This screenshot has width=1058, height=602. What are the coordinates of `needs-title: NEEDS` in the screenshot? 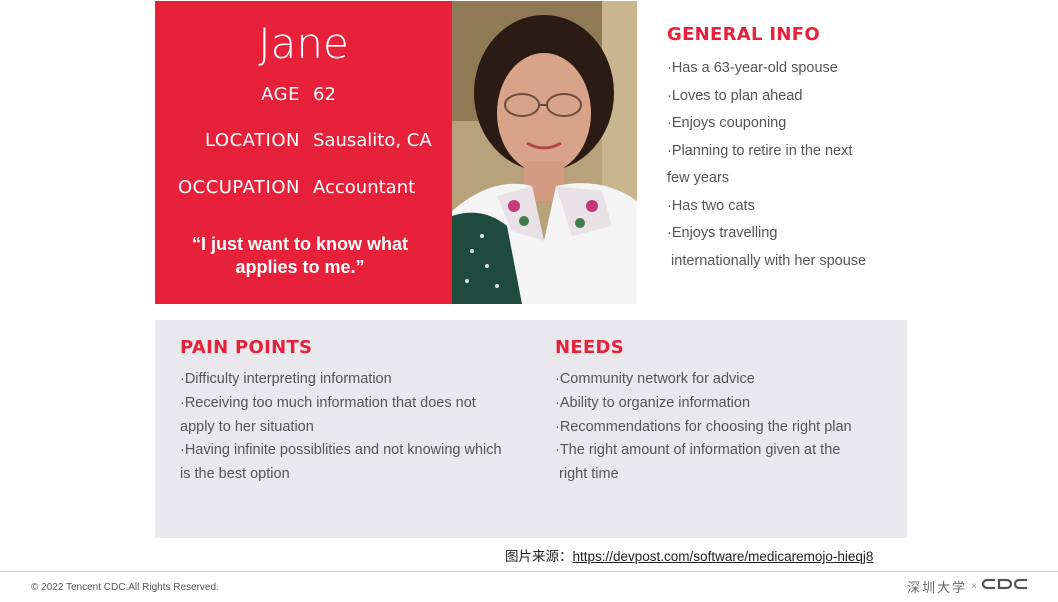 It's located at (590, 347).